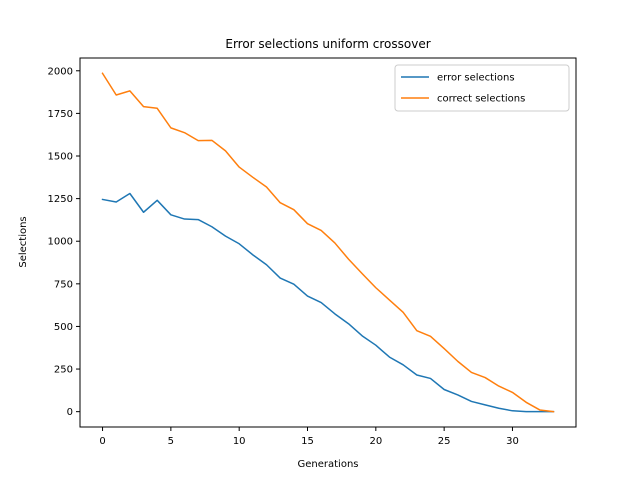 Image resolution: width=640 pixels, height=480 pixels. I want to click on x-tick-label: 20, so click(375, 441).